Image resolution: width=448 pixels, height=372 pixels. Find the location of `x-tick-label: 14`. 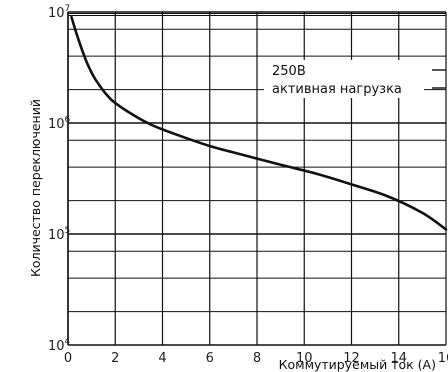

x-tick-label: 14 is located at coordinates (398, 358).